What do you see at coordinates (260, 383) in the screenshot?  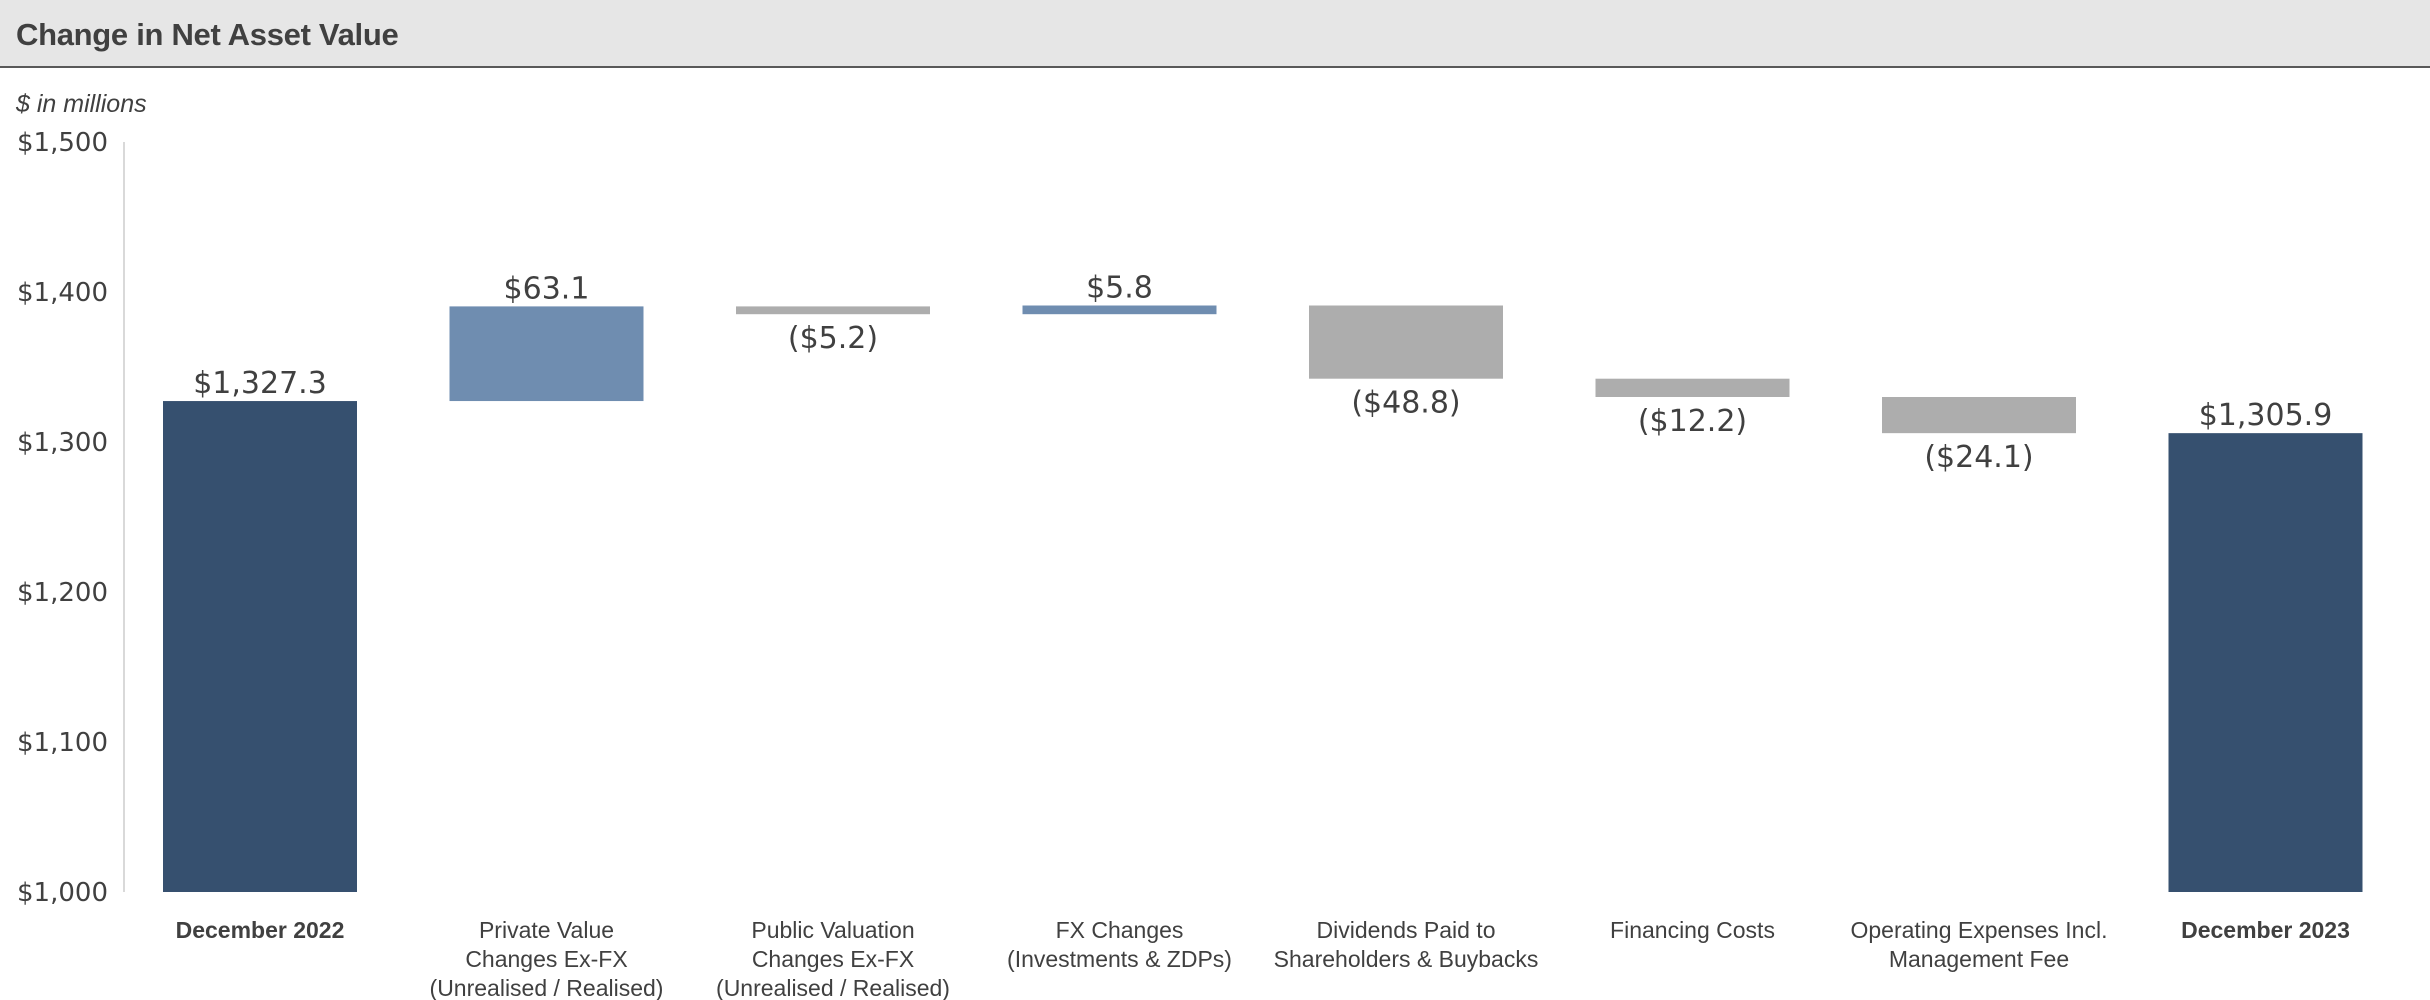 I see `data-label: $1,327.3` at bounding box center [260, 383].